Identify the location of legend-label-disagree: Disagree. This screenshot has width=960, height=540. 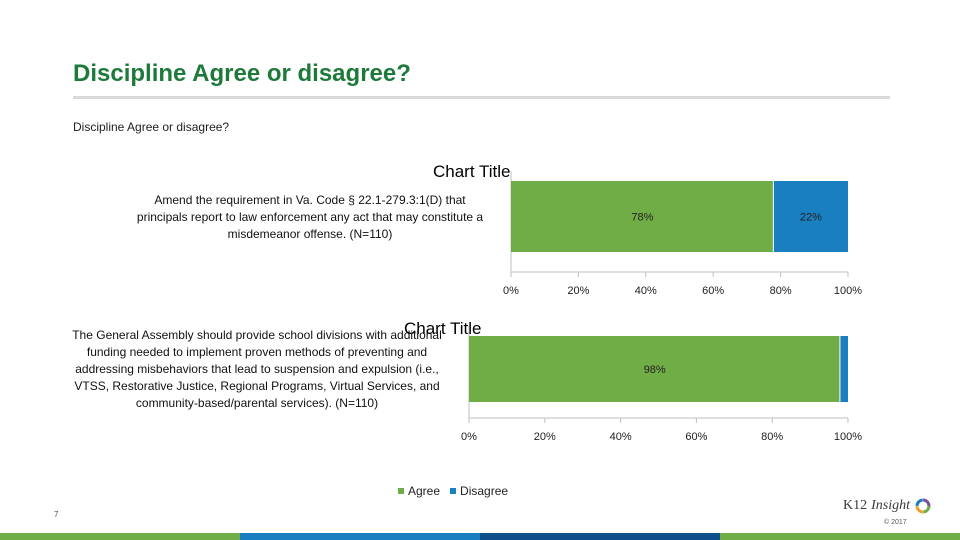
(484, 491).